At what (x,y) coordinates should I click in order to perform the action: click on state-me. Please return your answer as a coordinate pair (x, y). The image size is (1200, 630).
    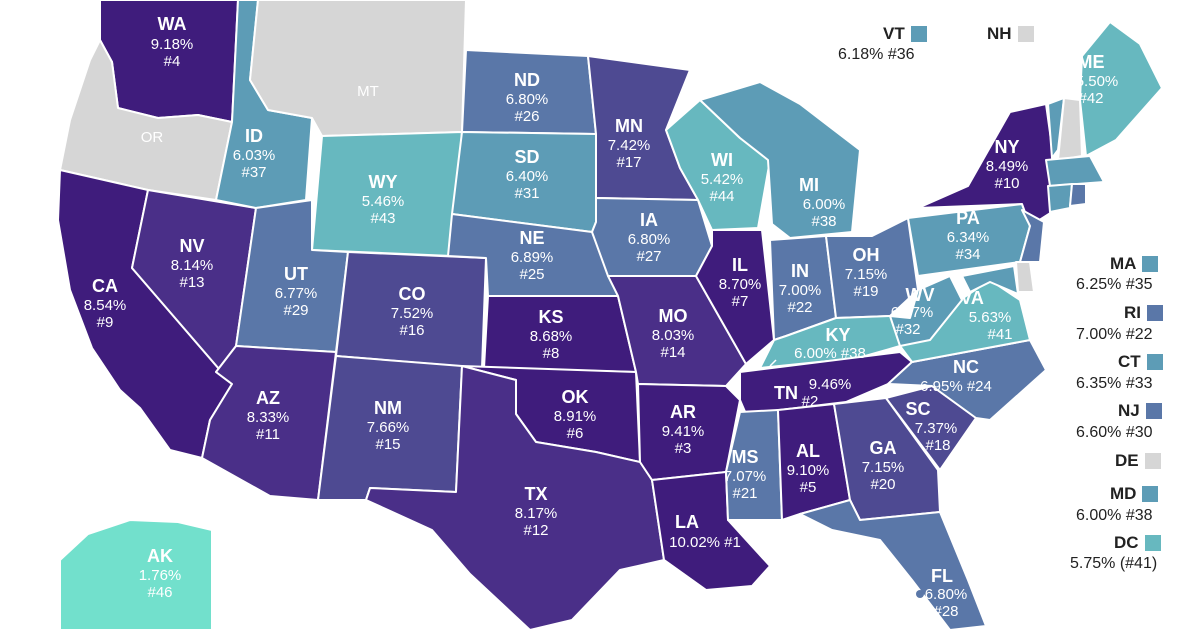
    Looking at the image, I should click on (1121, 89).